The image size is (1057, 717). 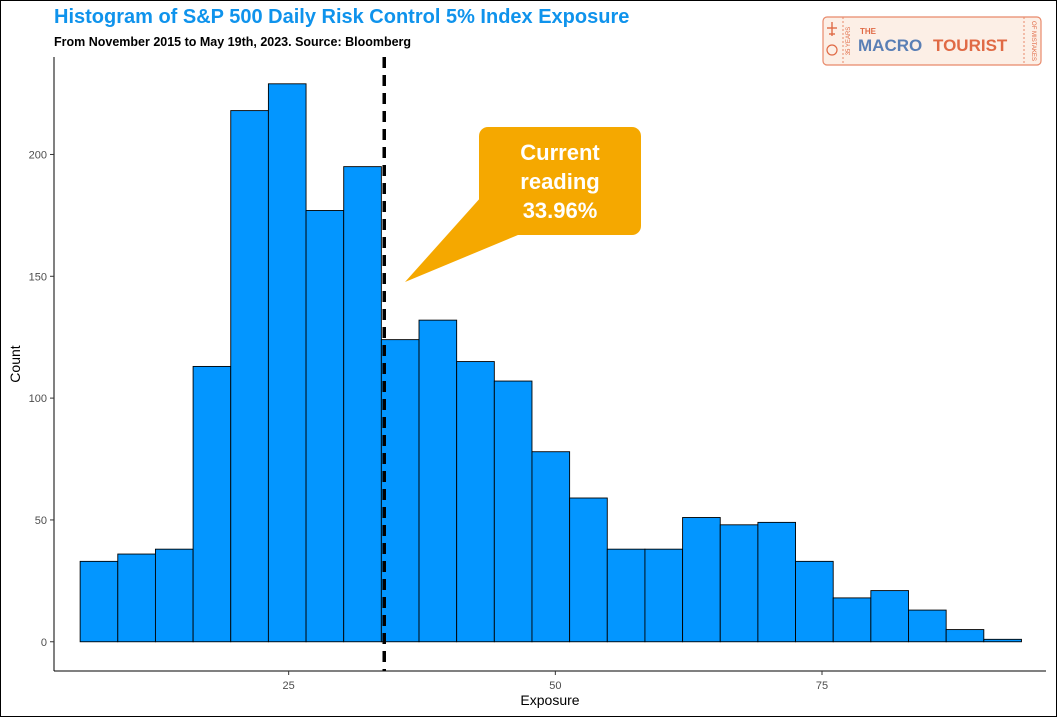 What do you see at coordinates (890, 45) in the screenshot?
I see `logo-macro: MACRO` at bounding box center [890, 45].